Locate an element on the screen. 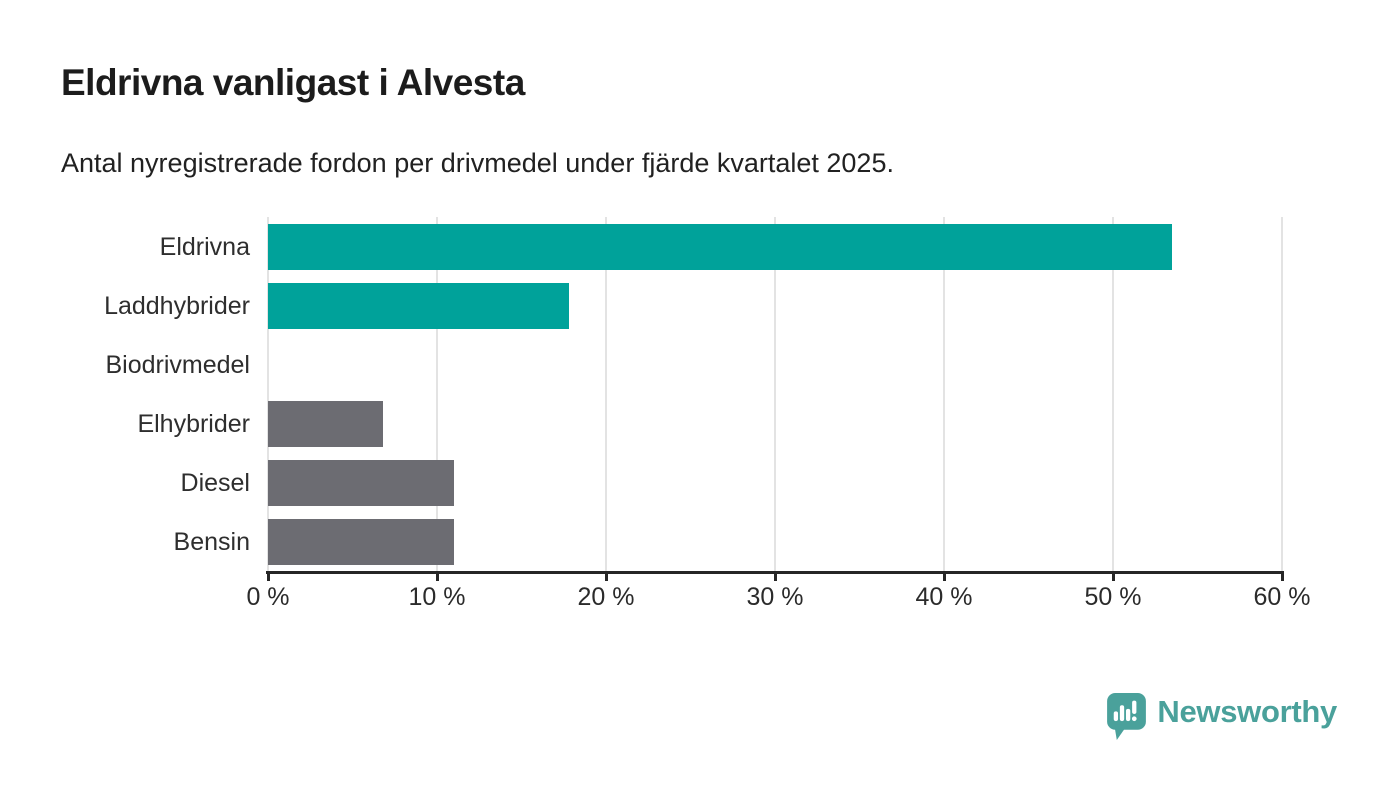 The width and height of the screenshot is (1400, 793). category-label: Bensin is located at coordinates (211, 542).